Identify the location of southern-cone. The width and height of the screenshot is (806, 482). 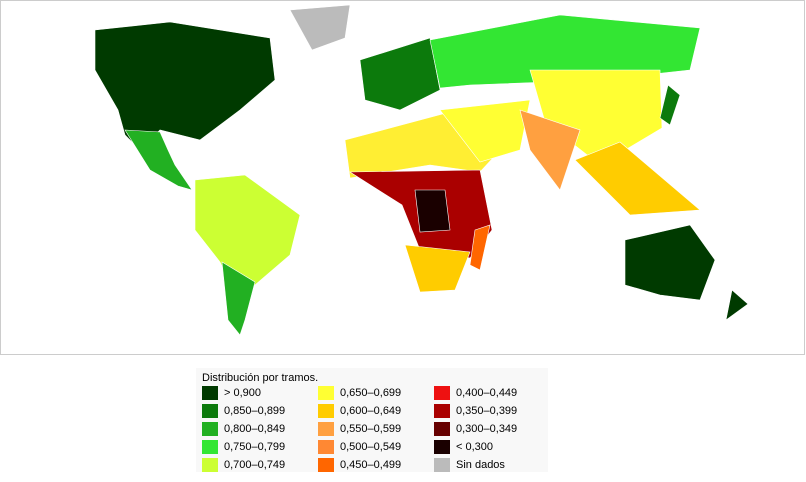
(238, 298).